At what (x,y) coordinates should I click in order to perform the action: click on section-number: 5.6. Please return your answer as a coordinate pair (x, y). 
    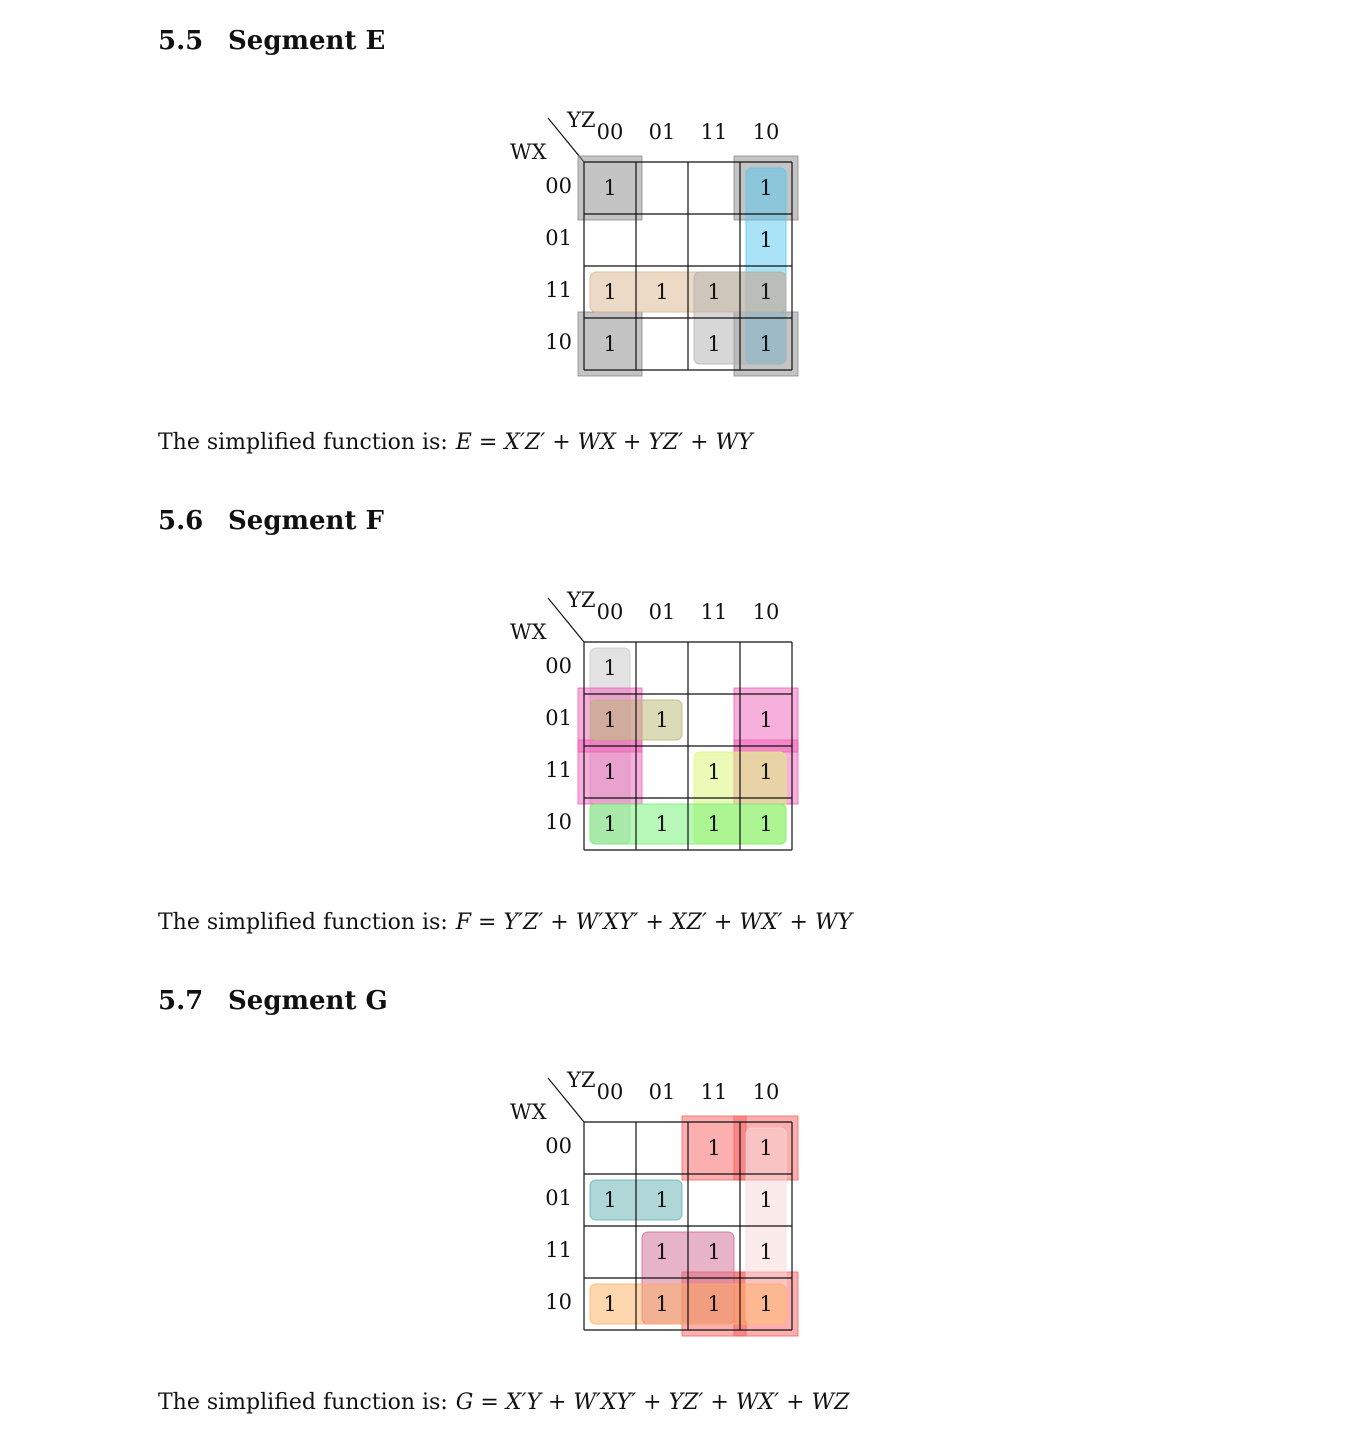
    Looking at the image, I should click on (181, 521).